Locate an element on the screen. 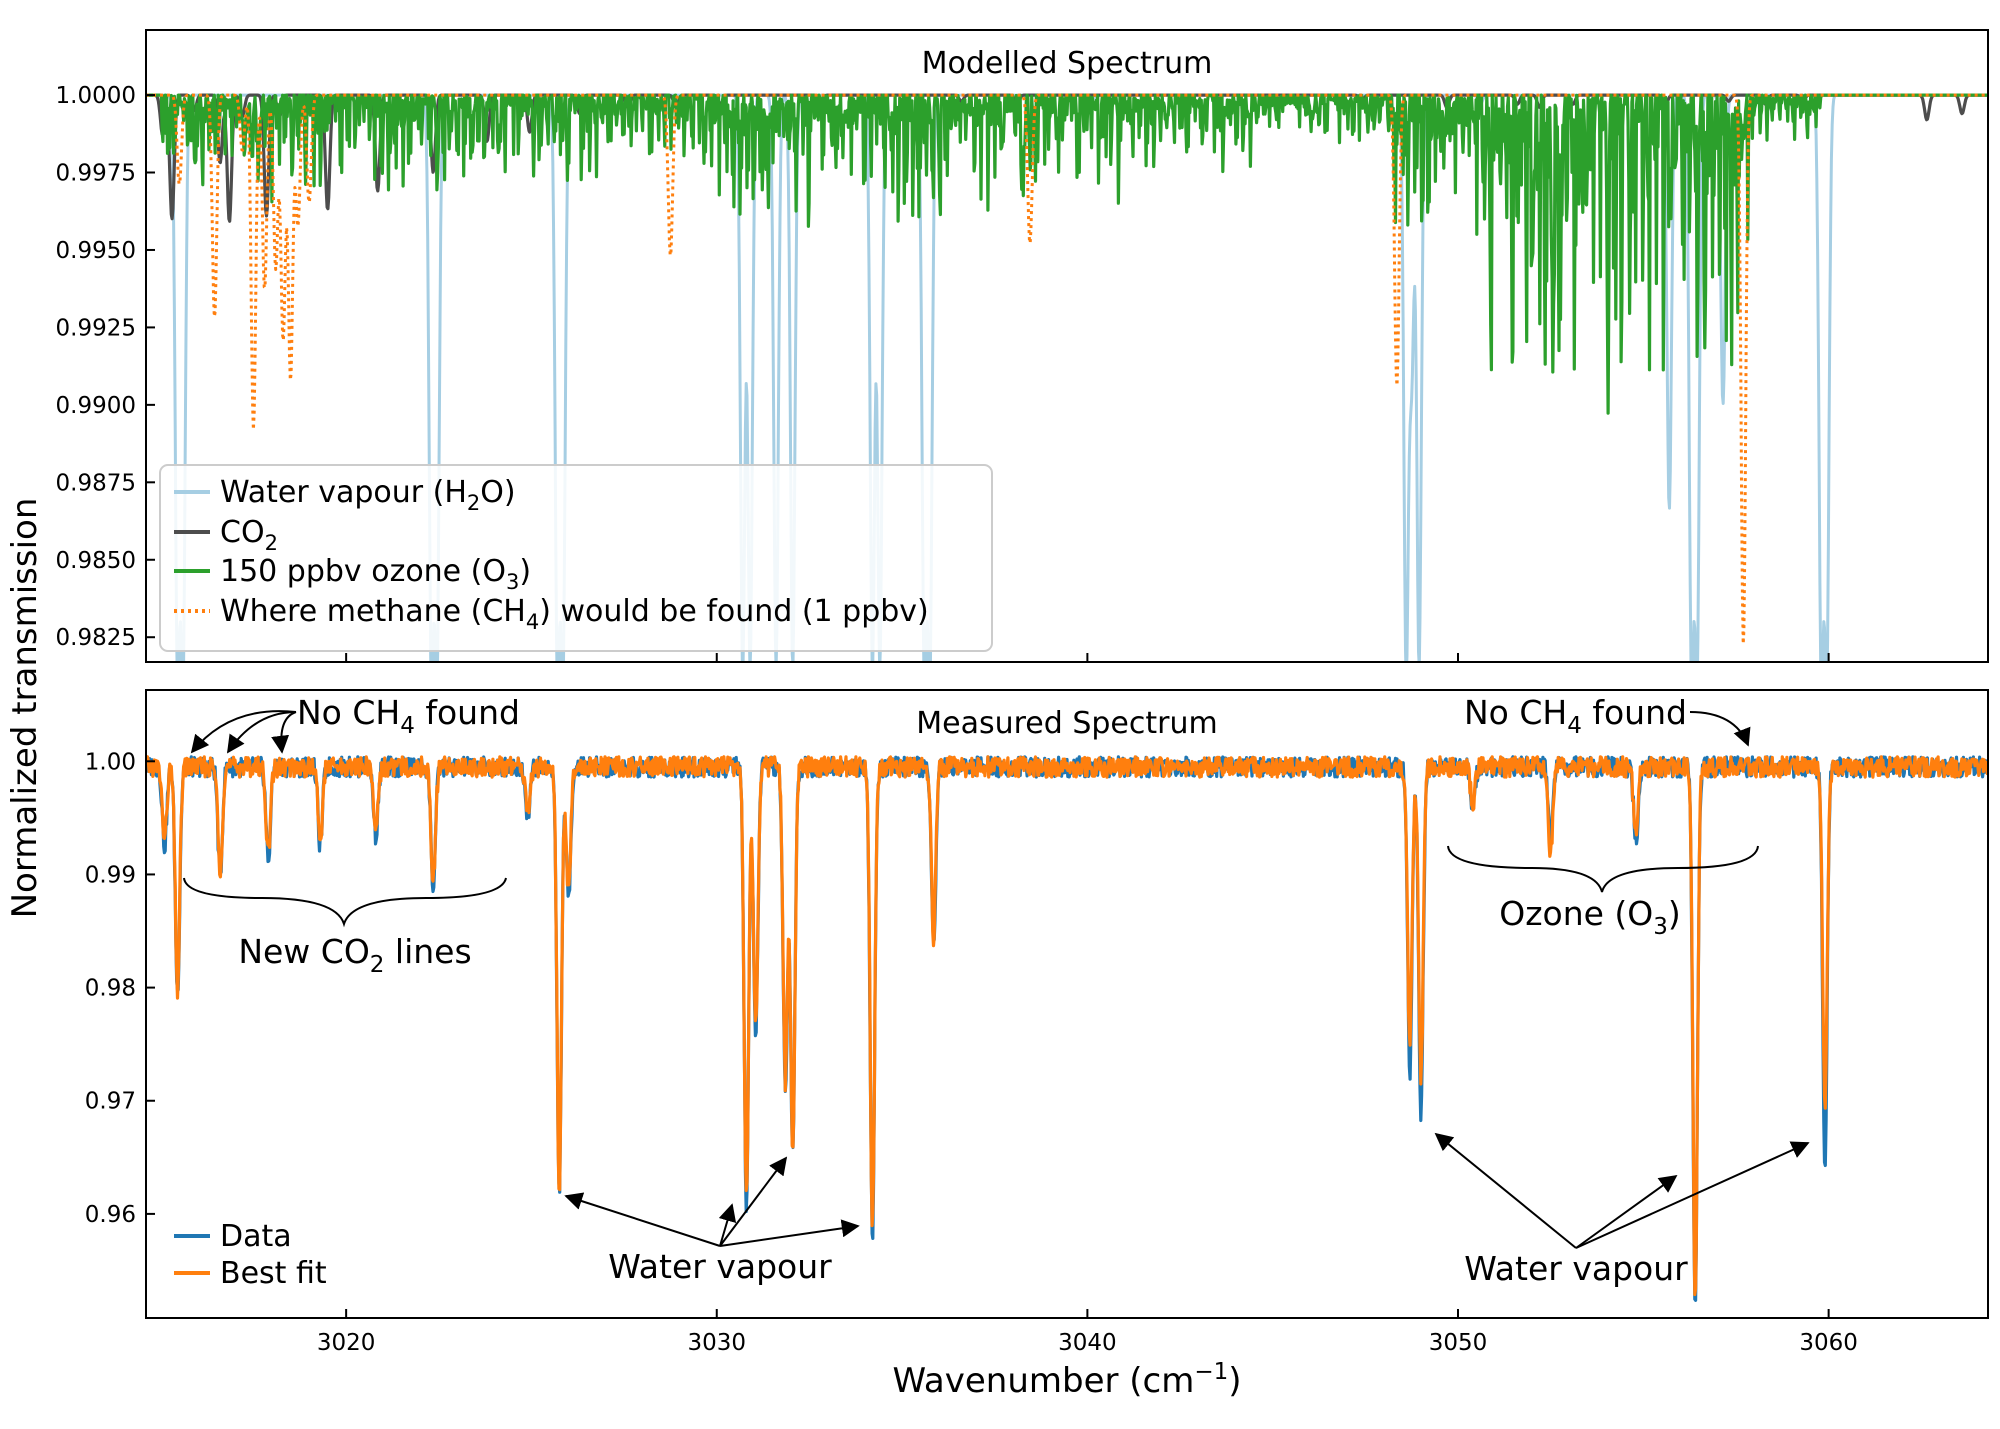  top-legend-box is located at coordinates (576, 558).